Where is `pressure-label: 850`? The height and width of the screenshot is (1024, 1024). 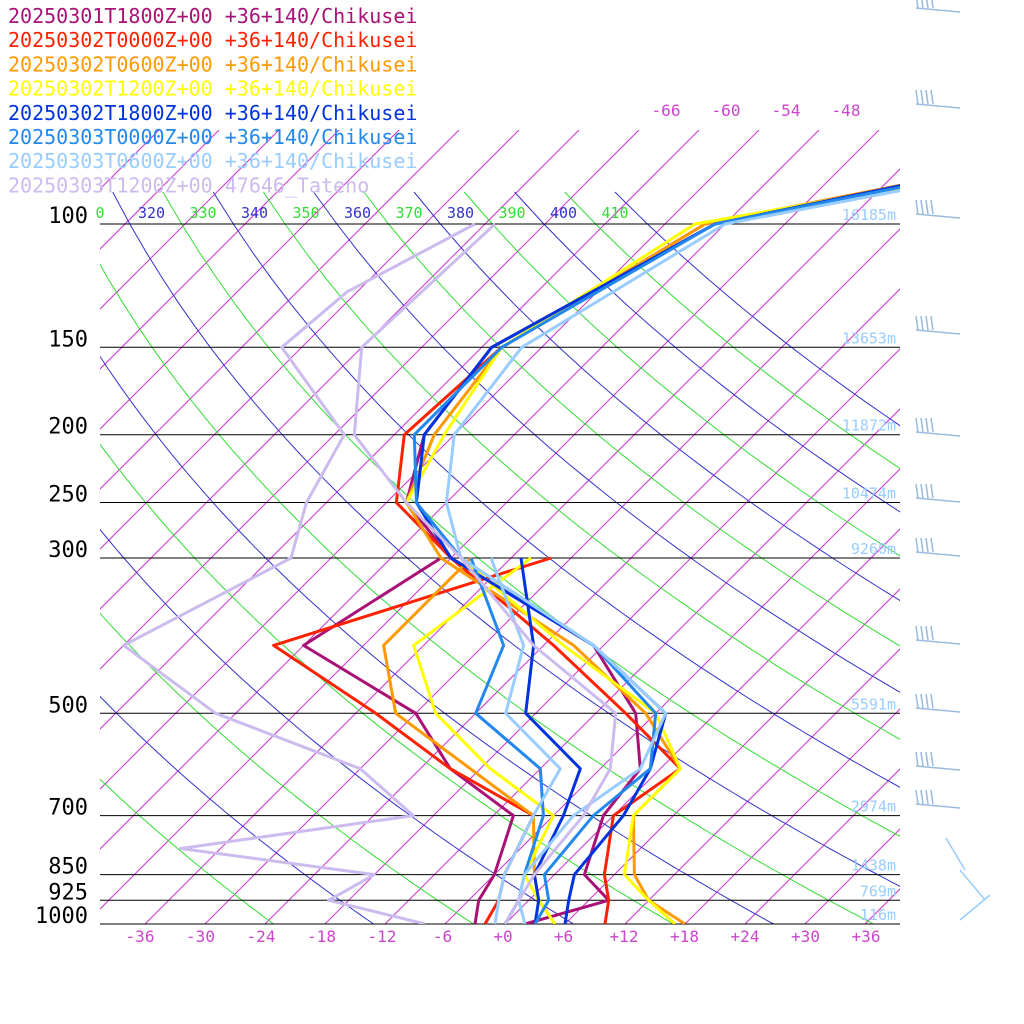 pressure-label: 850 is located at coordinates (68, 867).